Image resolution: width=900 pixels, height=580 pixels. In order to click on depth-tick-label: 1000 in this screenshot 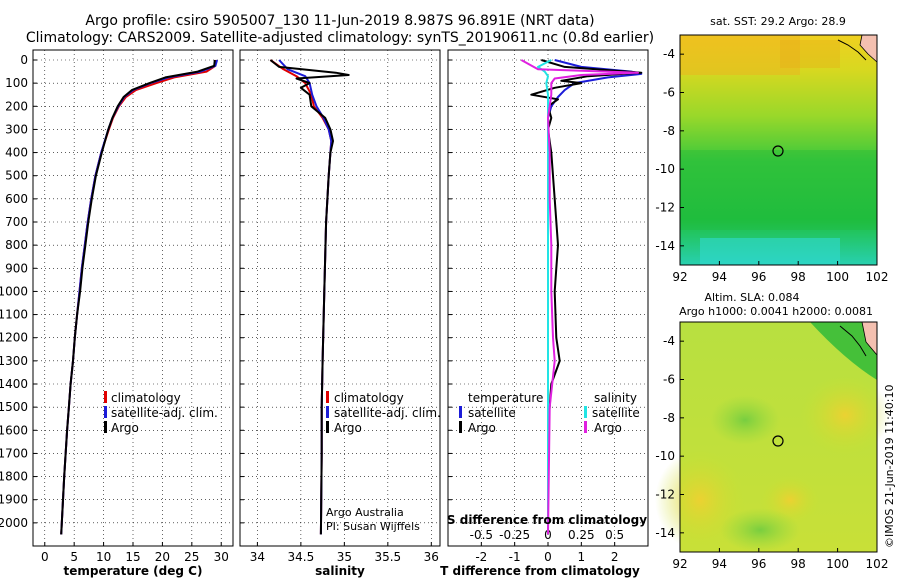, I will do `click(14, 291)`.